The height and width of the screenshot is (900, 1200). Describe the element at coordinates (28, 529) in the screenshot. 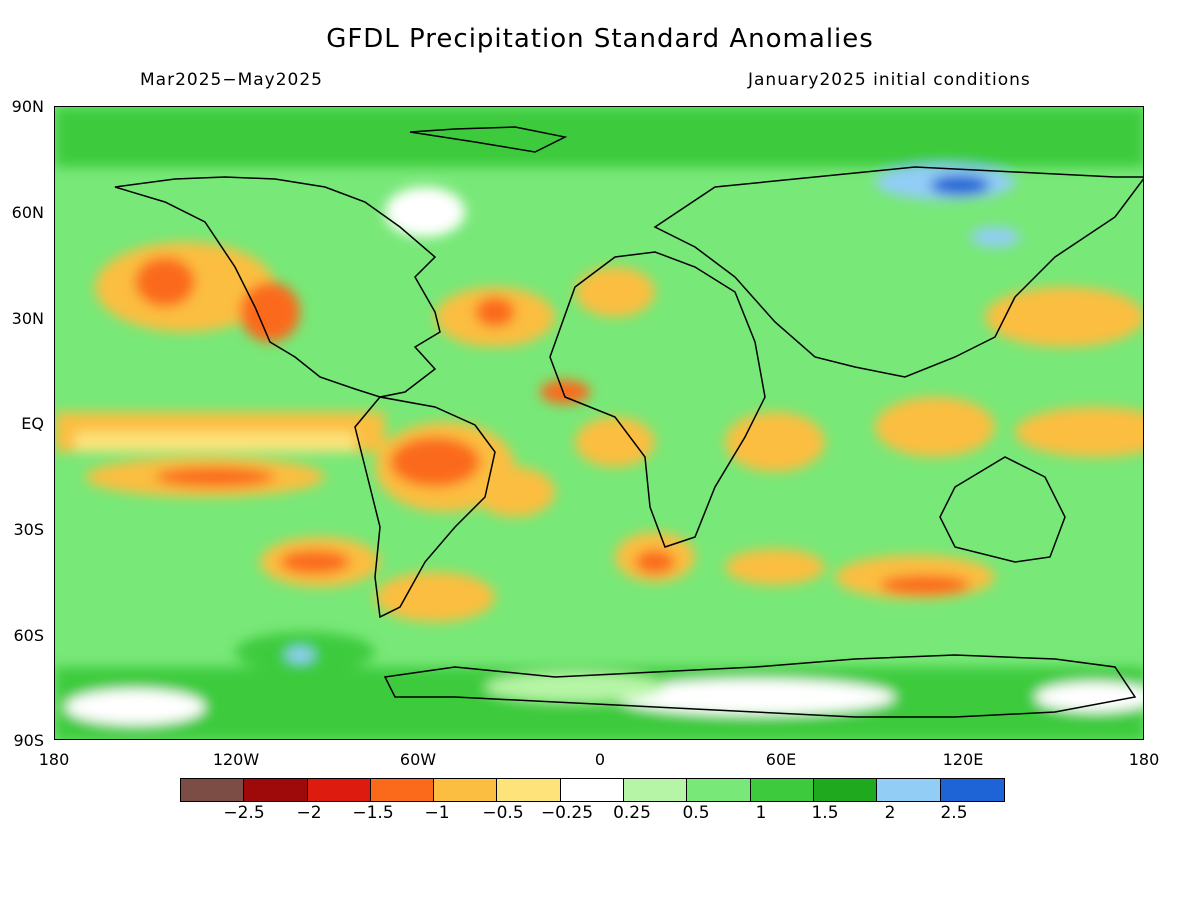

I see `lat-tick-30s: 30S` at that location.